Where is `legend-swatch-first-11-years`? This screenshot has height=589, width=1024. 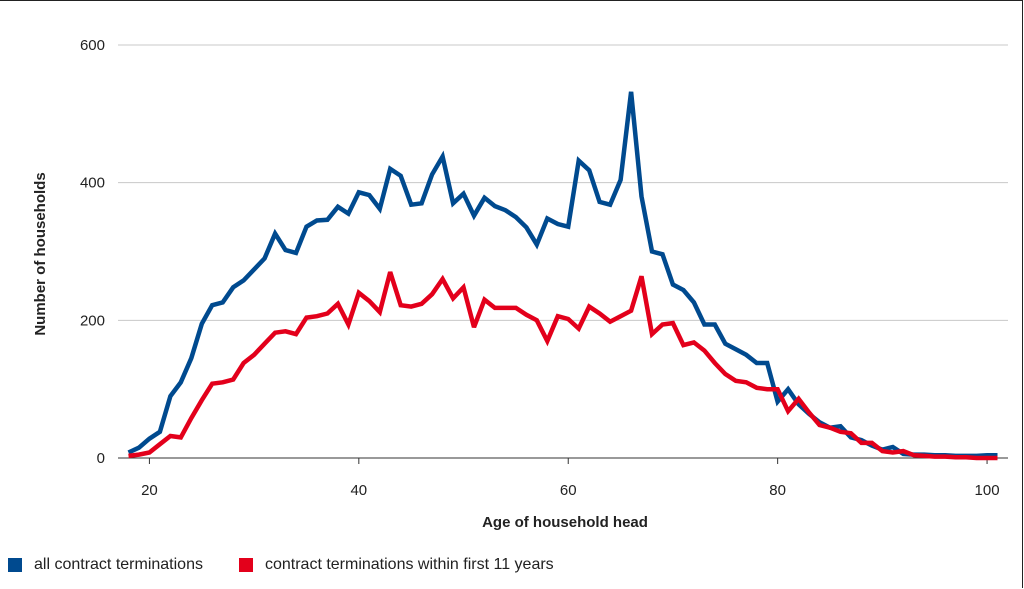 legend-swatch-first-11-years is located at coordinates (245, 565).